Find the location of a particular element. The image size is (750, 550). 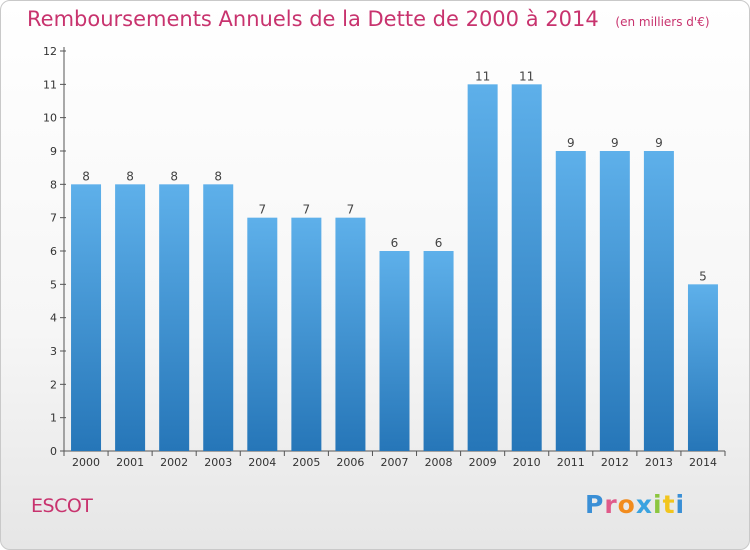

y-tick-label: 7 is located at coordinates (53, 218).